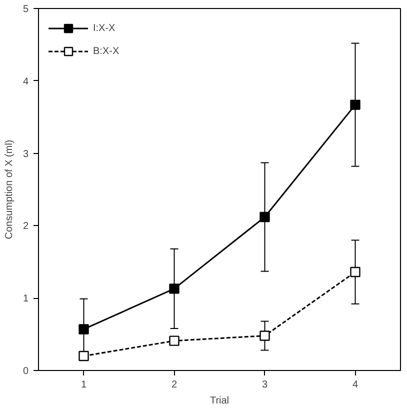 The image size is (407, 411). What do you see at coordinates (265, 385) in the screenshot?
I see `x-tick-label: 3` at bounding box center [265, 385].